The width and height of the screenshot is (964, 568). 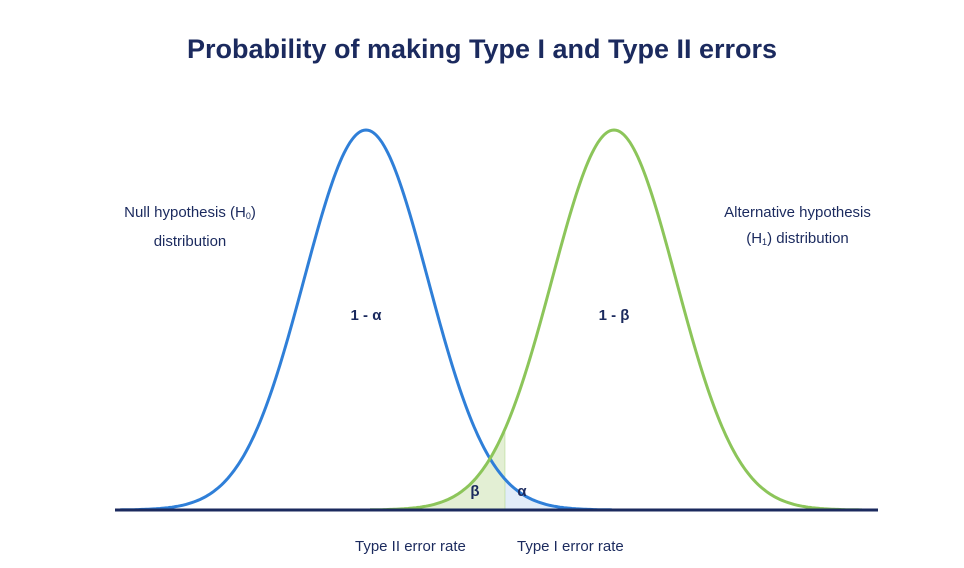 What do you see at coordinates (190, 241) in the screenshot?
I see `null-label-line2: distribution` at bounding box center [190, 241].